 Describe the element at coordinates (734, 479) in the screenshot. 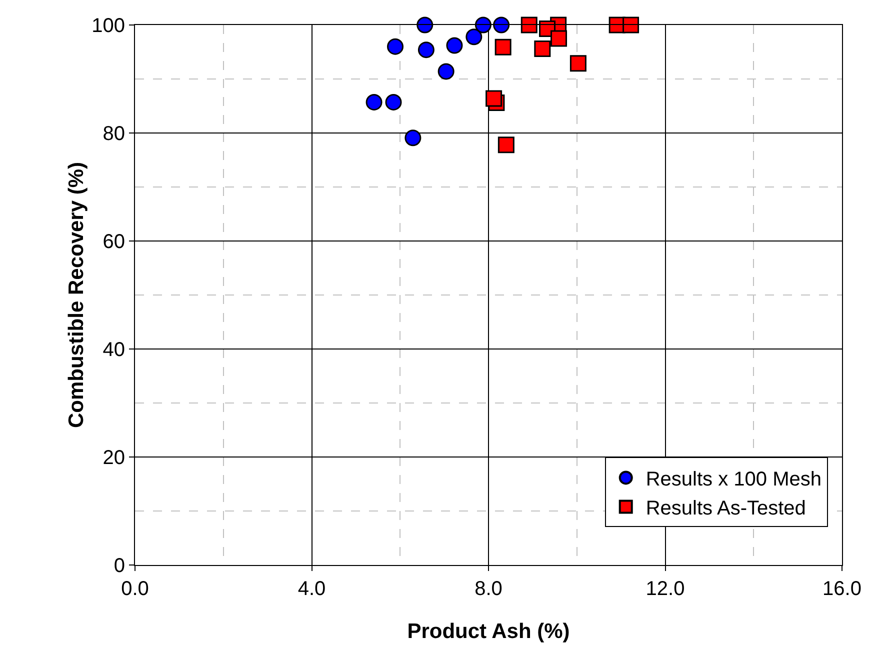

I see `legend-label: Results x 100 Mesh` at that location.